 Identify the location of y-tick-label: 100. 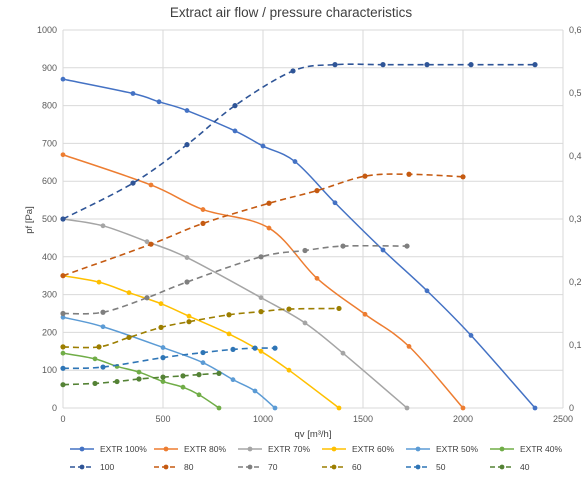
(49, 370).